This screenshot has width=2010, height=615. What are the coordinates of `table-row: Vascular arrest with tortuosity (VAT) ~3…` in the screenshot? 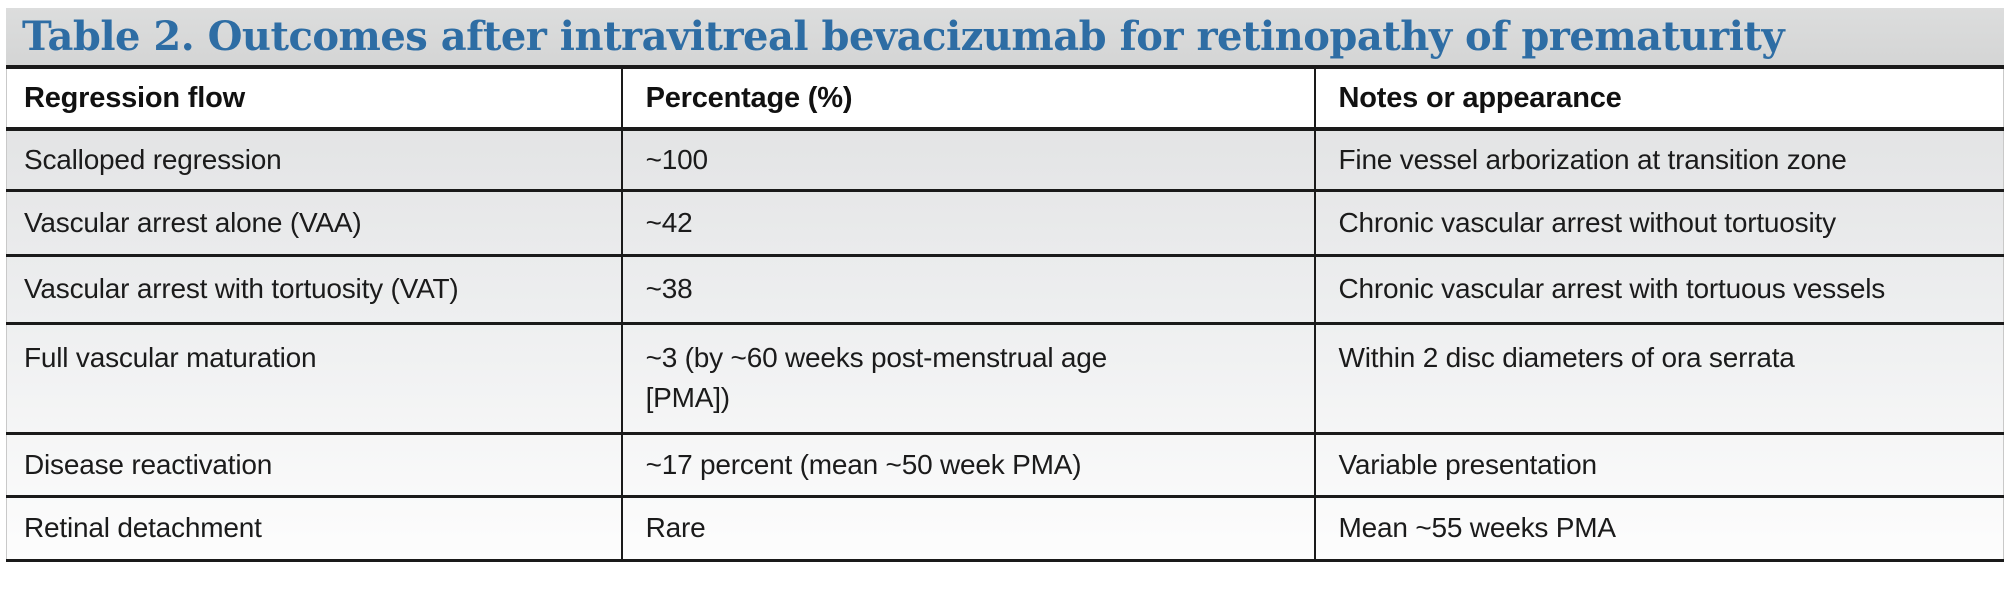 It's located at (1005, 289).